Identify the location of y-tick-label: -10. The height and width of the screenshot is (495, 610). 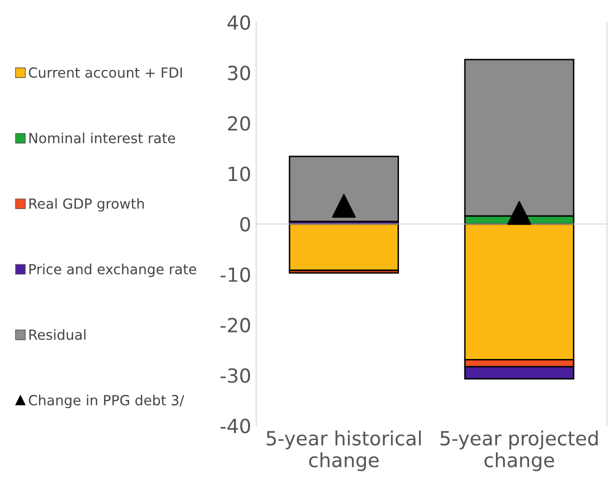
(235, 274).